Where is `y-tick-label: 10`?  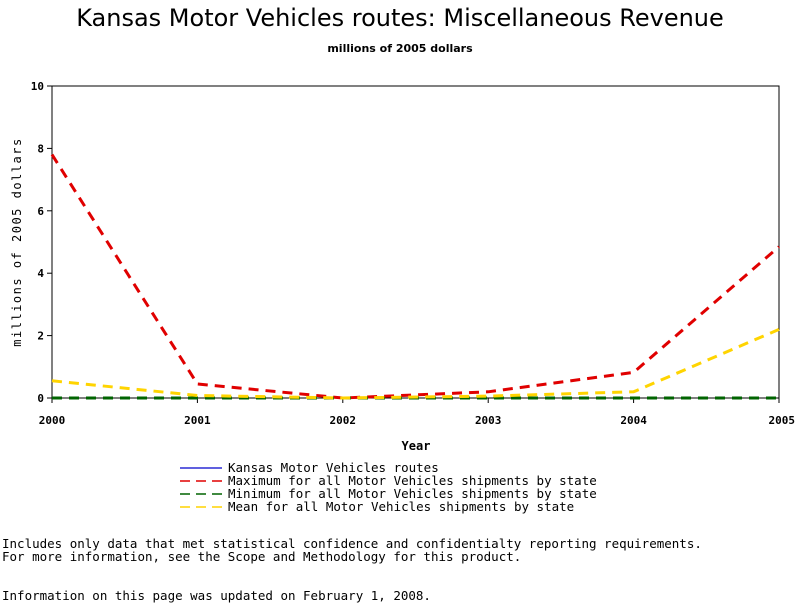
y-tick-label: 10 is located at coordinates (37, 86).